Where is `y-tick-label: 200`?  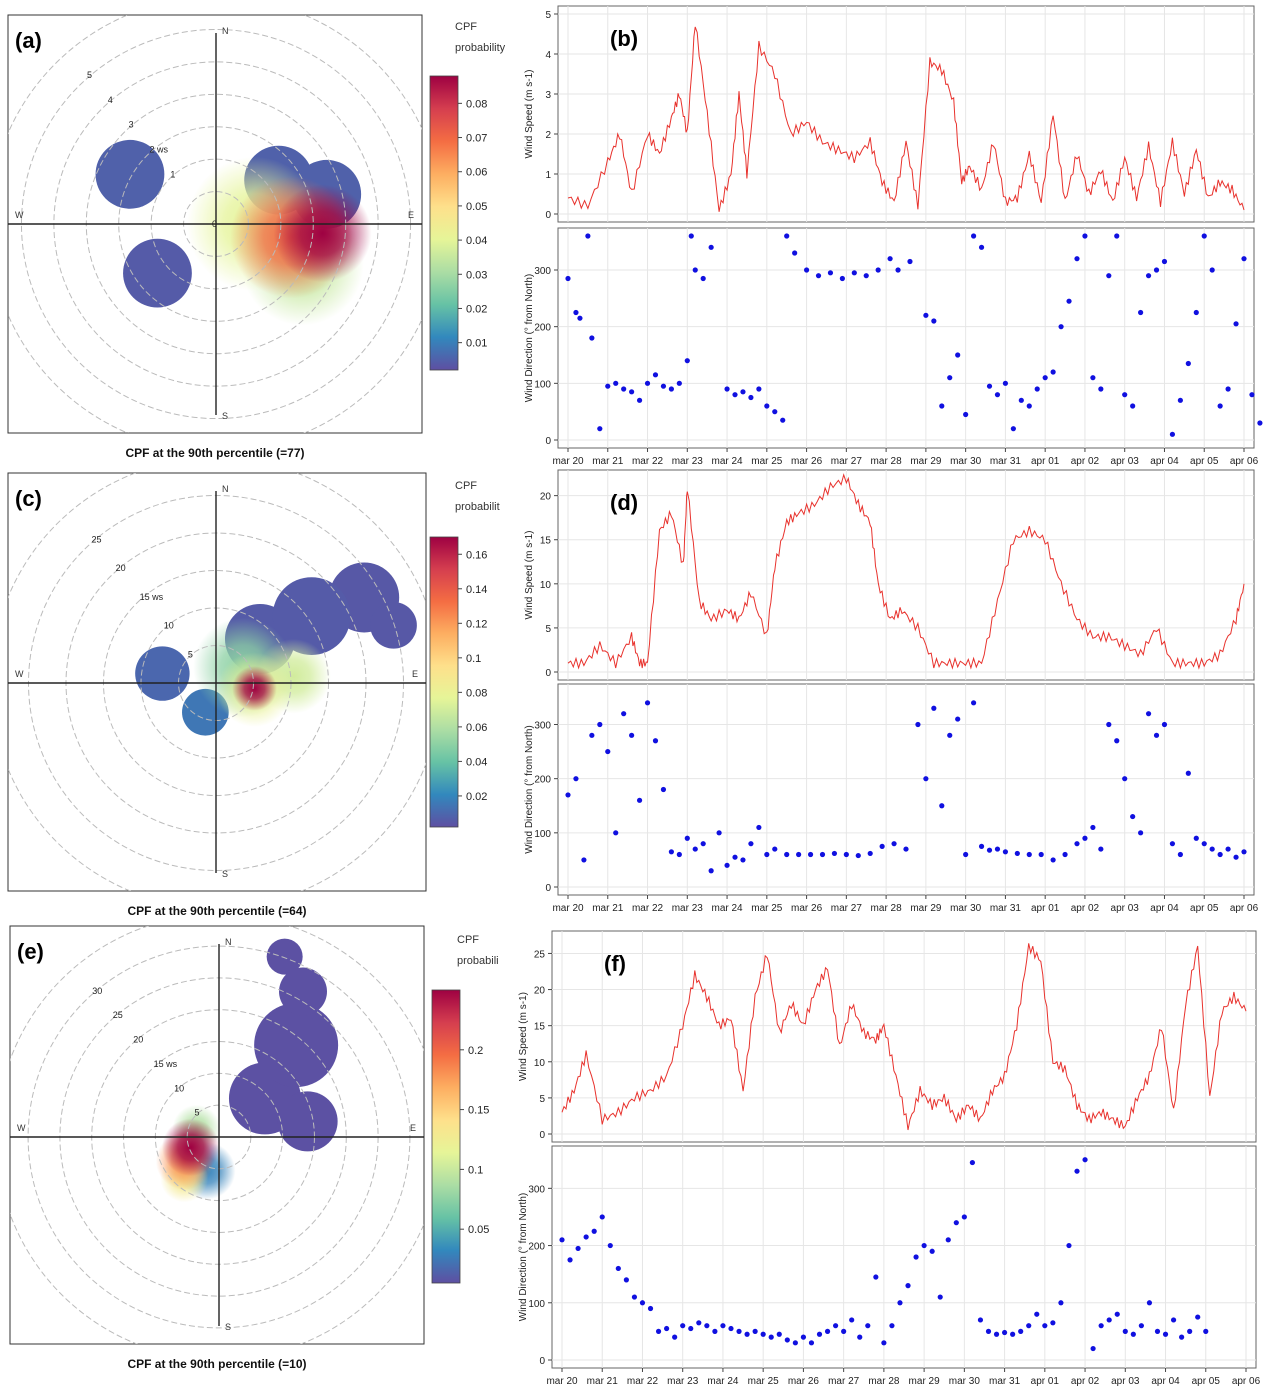
y-tick-label: 200 is located at coordinates (542, 780).